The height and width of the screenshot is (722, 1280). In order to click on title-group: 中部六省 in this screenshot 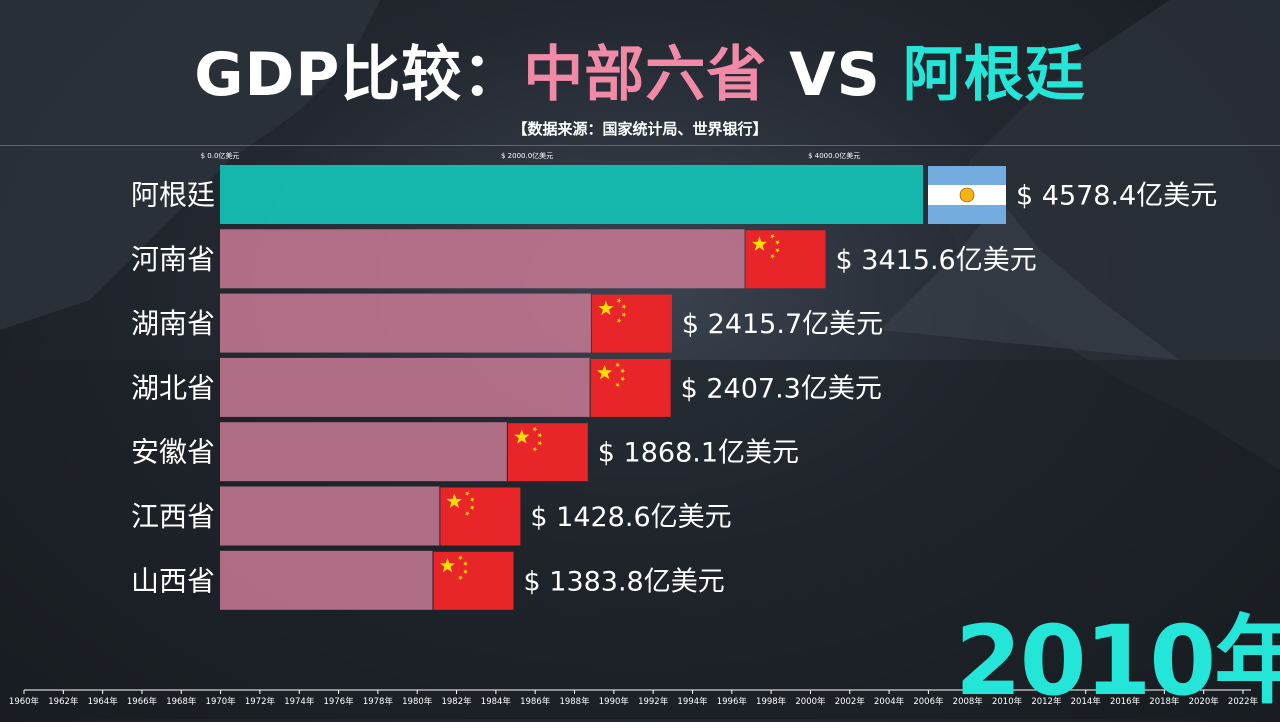, I will do `click(645, 75)`.